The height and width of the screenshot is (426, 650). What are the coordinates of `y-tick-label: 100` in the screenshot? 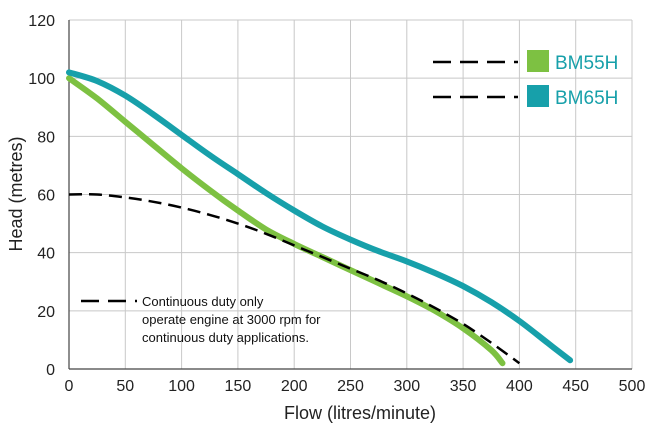 It's located at (41, 79).